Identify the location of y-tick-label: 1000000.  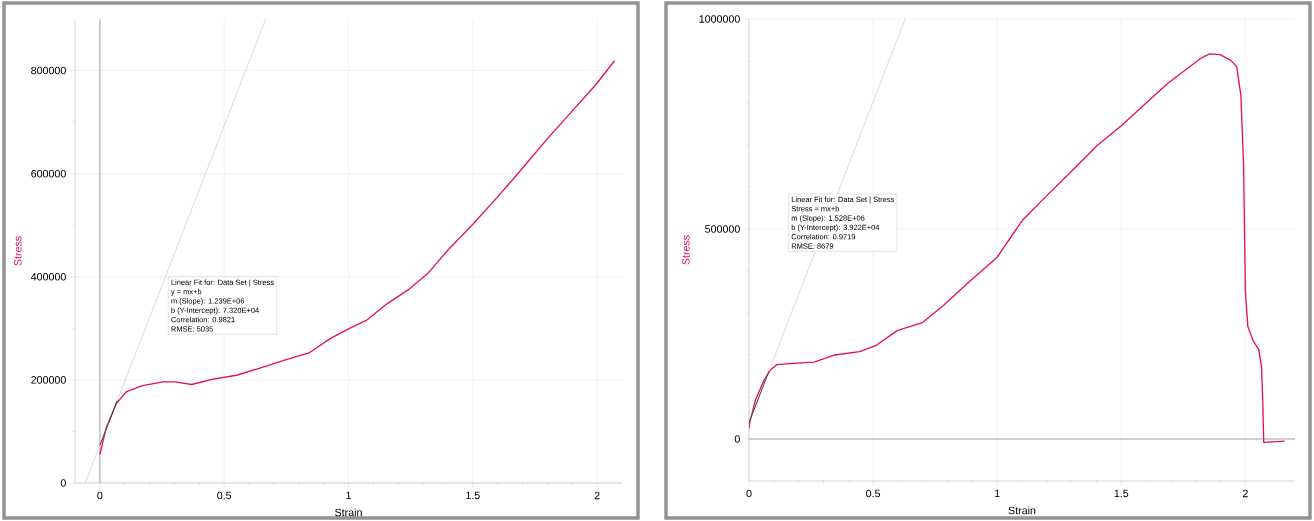
(719, 19).